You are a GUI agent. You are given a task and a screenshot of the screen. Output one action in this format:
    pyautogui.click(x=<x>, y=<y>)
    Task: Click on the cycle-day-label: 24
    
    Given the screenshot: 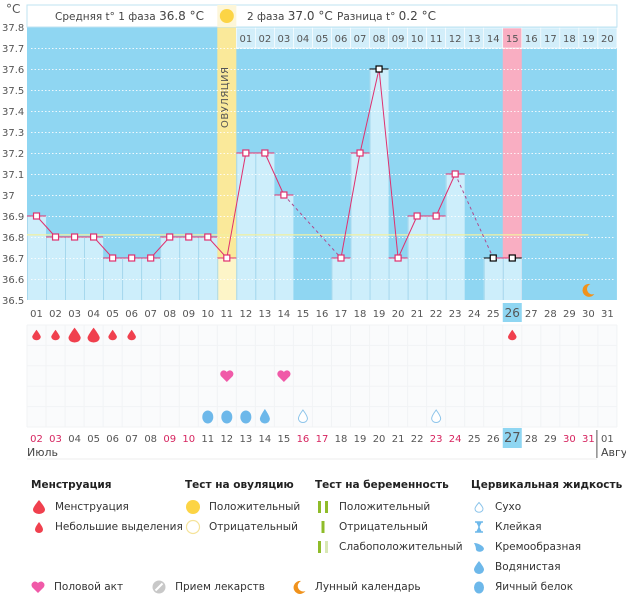 What is the action you would take?
    pyautogui.click(x=474, y=314)
    